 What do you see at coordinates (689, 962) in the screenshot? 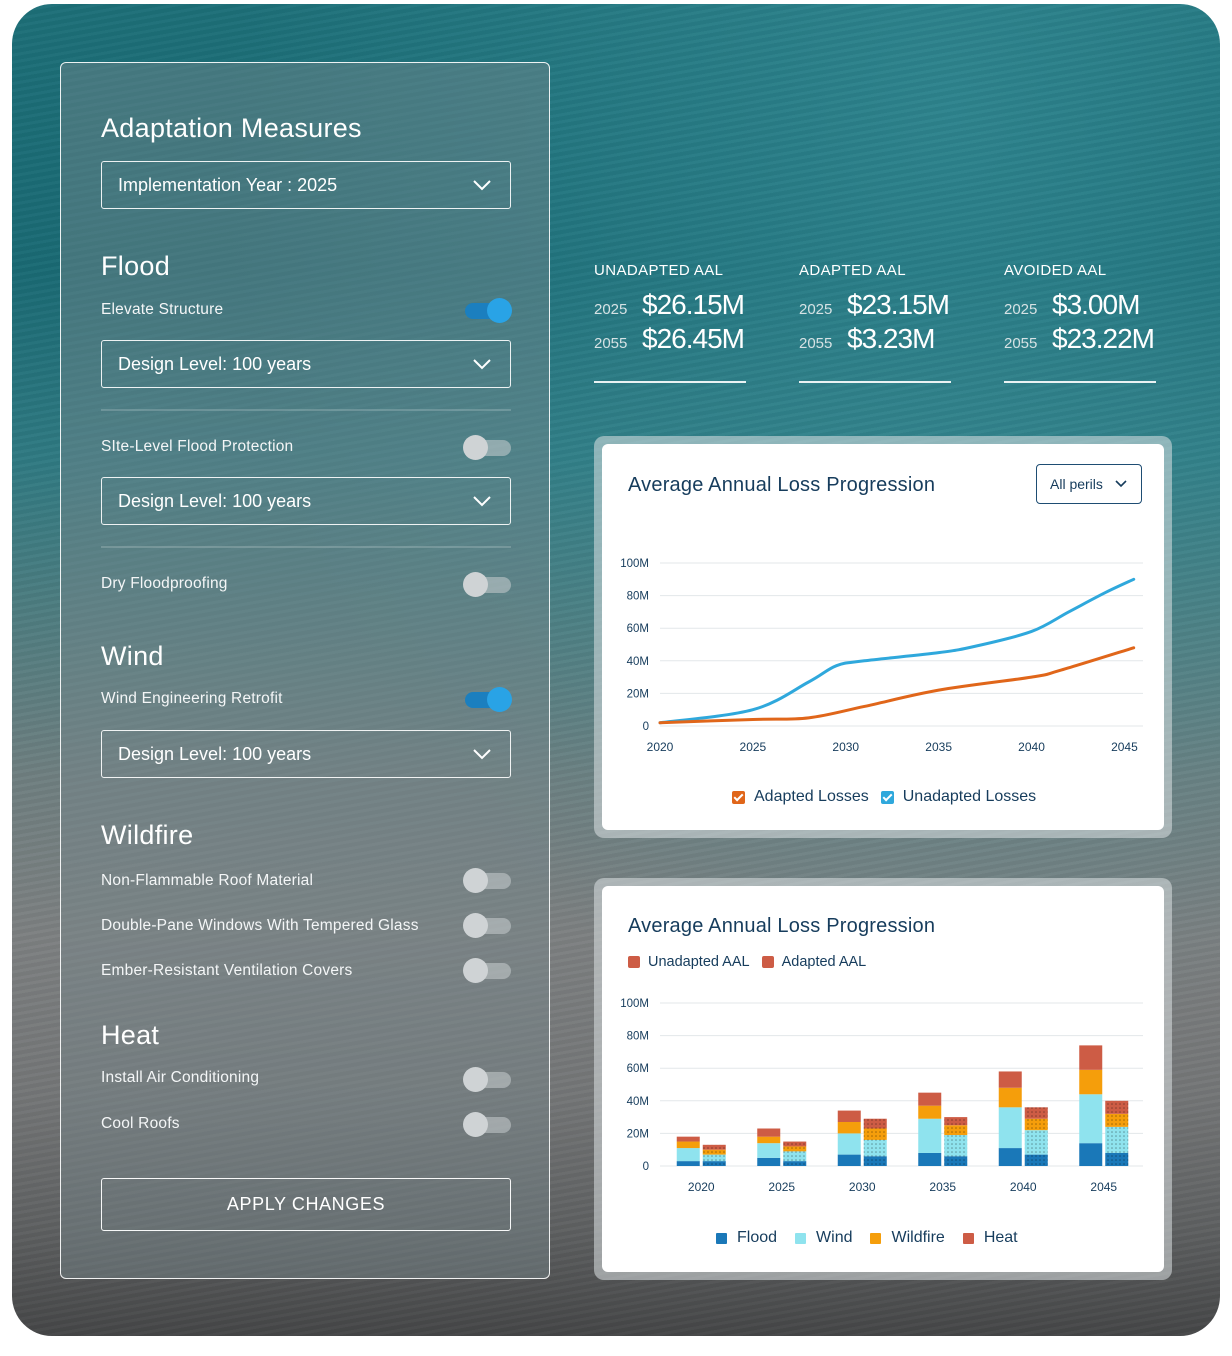
I see `legend-item-unadapted-aal: Unadapted AAL` at bounding box center [689, 962].